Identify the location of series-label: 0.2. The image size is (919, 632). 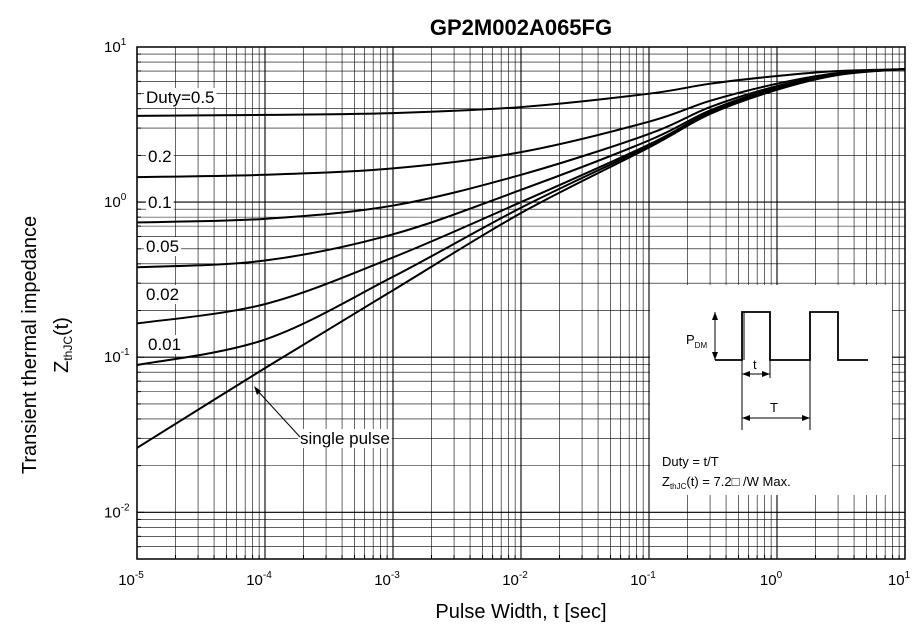
(160, 156).